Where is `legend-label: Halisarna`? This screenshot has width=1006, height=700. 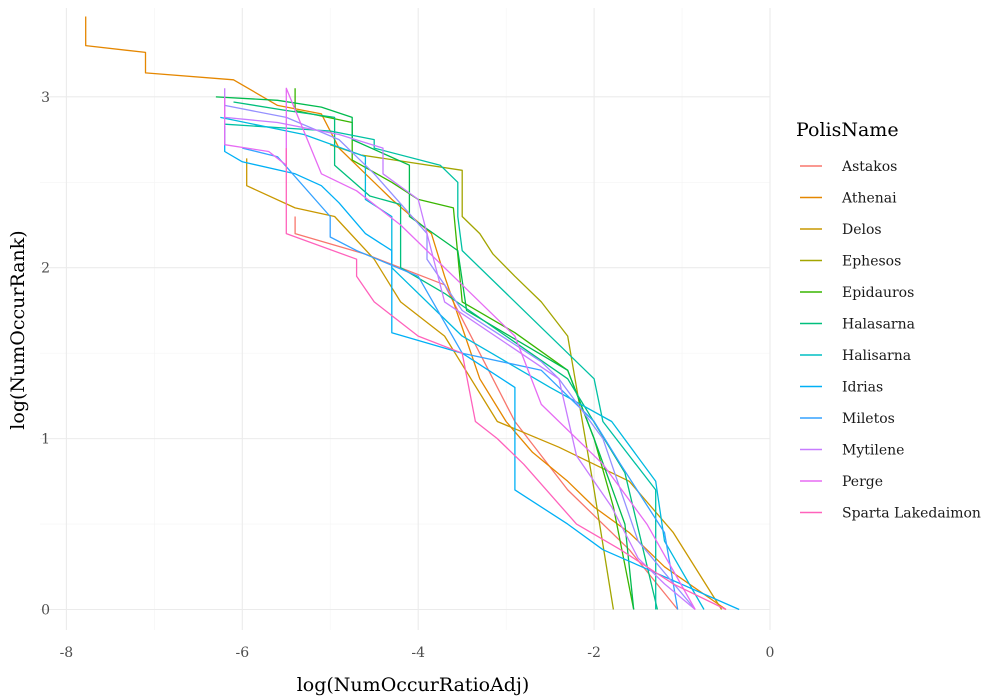
legend-label: Halisarna is located at coordinates (876, 356).